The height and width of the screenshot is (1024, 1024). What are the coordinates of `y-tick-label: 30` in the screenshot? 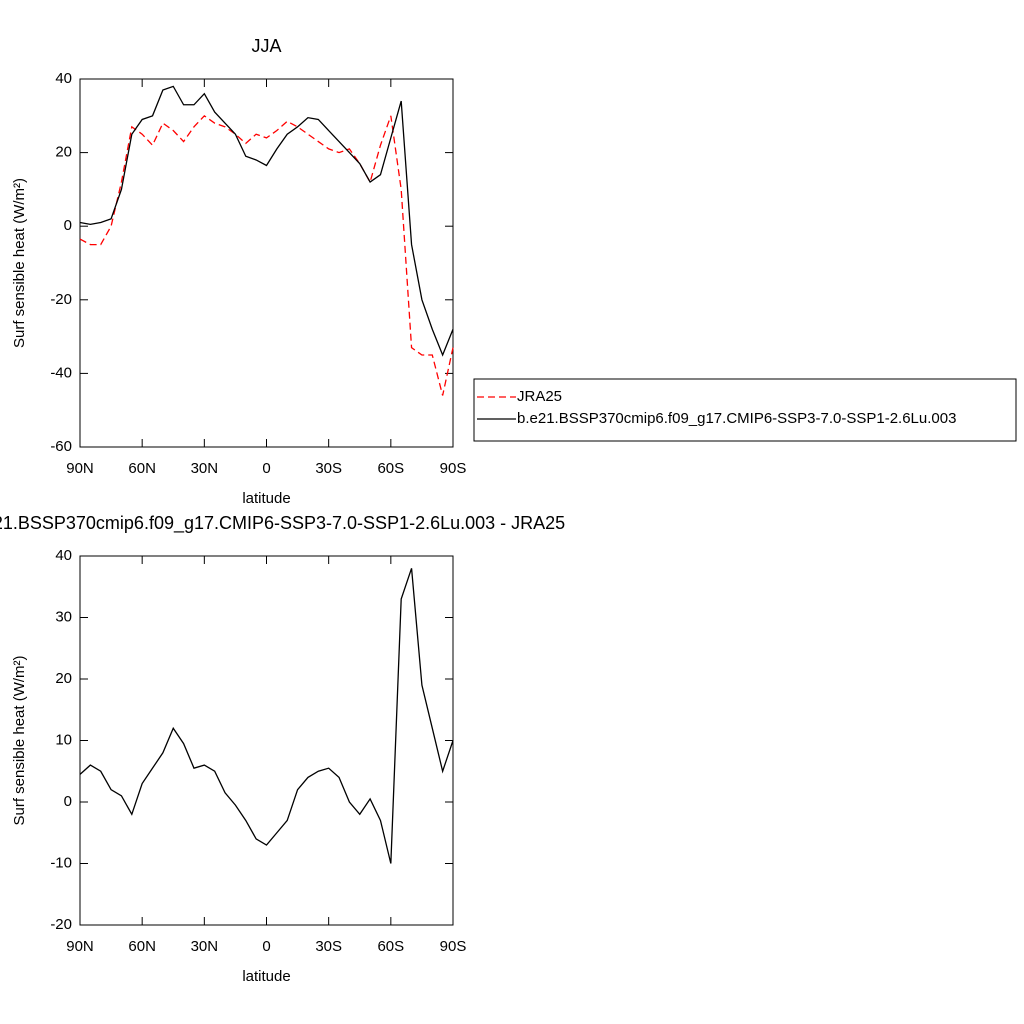 It's located at (63, 616).